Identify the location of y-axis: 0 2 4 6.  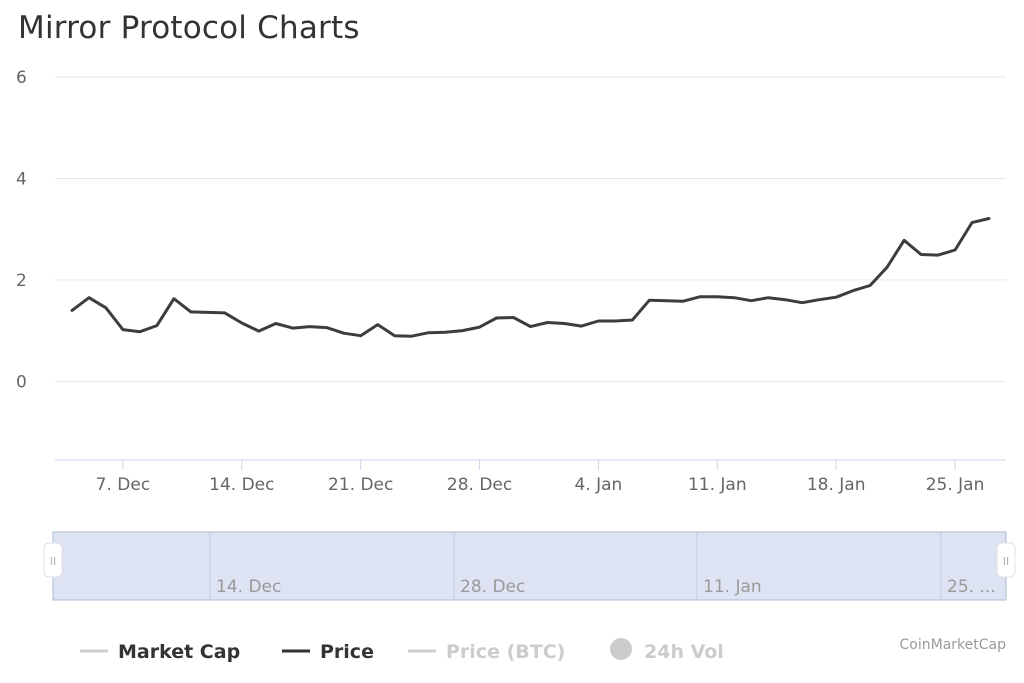
(21, 230).